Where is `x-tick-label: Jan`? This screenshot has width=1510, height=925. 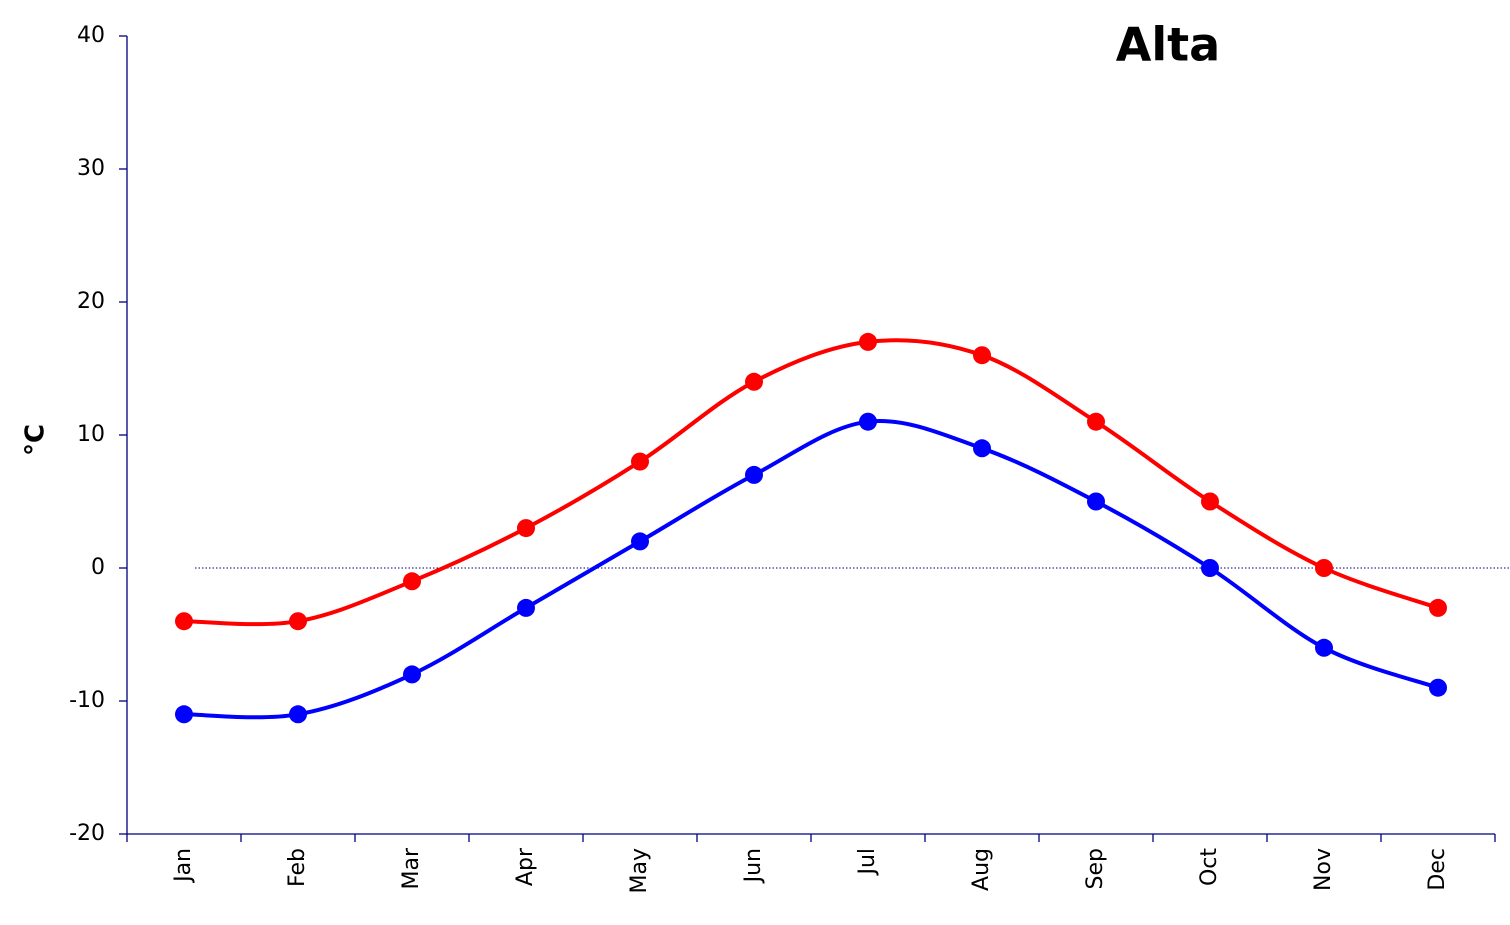 x-tick-label: Jan is located at coordinates (183, 866).